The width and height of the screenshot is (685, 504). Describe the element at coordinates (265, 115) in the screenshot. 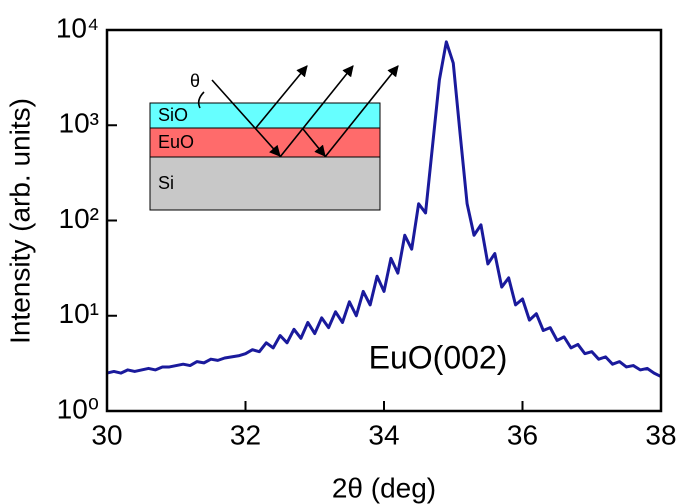

I see `layer-sio` at that location.